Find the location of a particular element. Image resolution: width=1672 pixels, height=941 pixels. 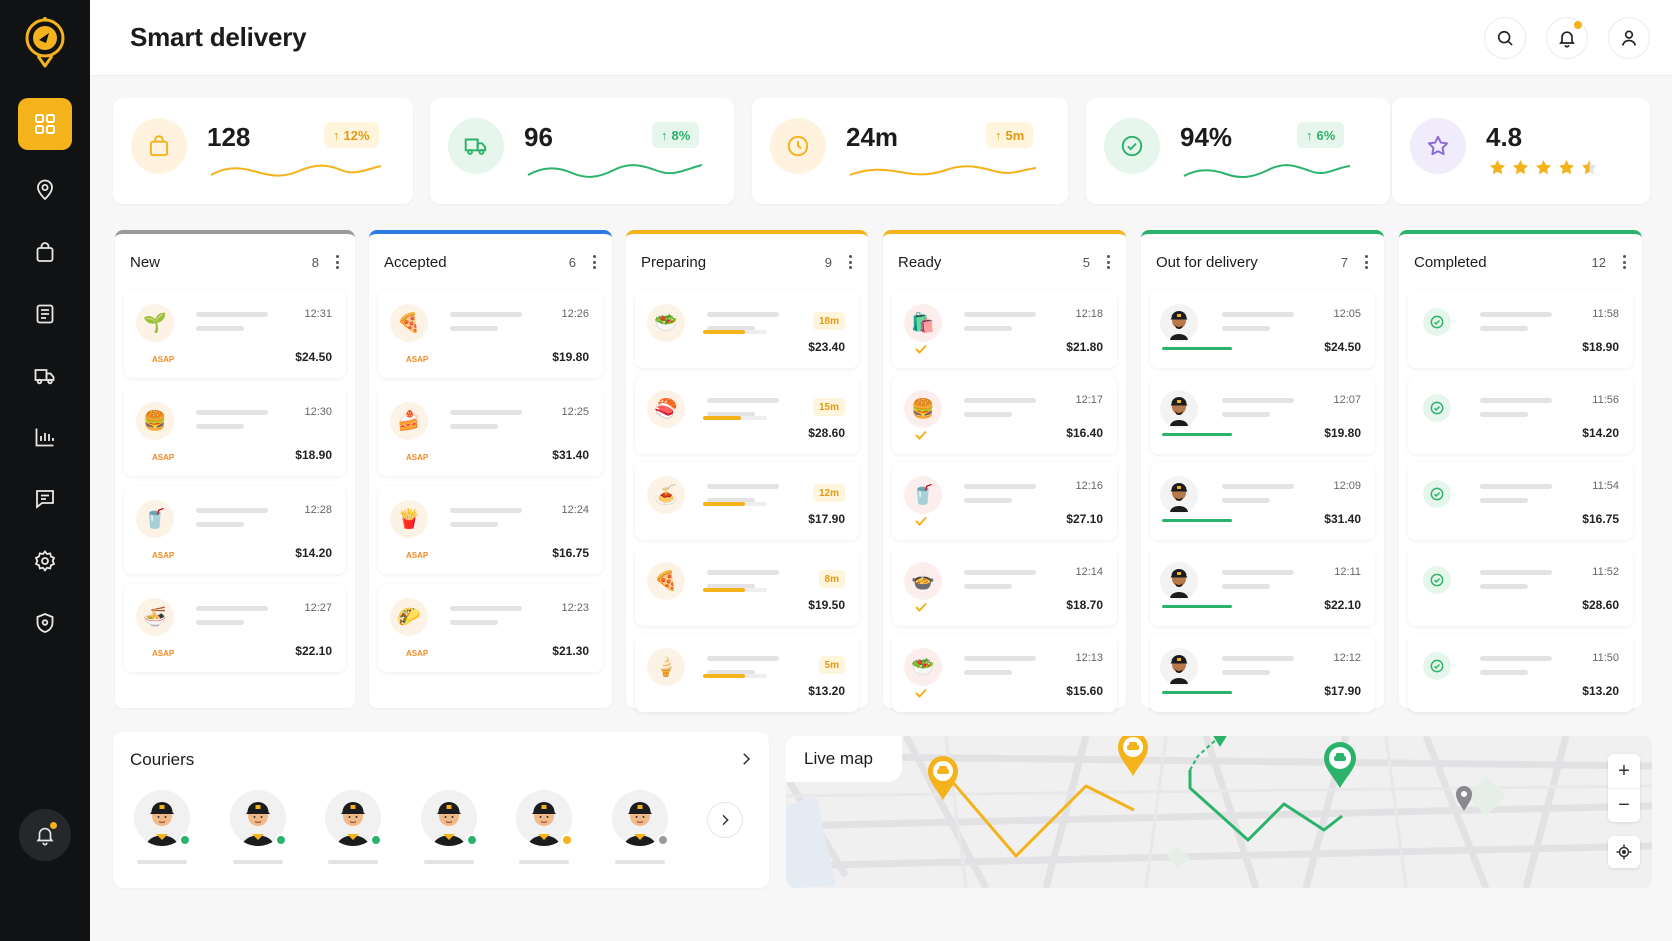

check-icon is located at coordinates (921, 693).